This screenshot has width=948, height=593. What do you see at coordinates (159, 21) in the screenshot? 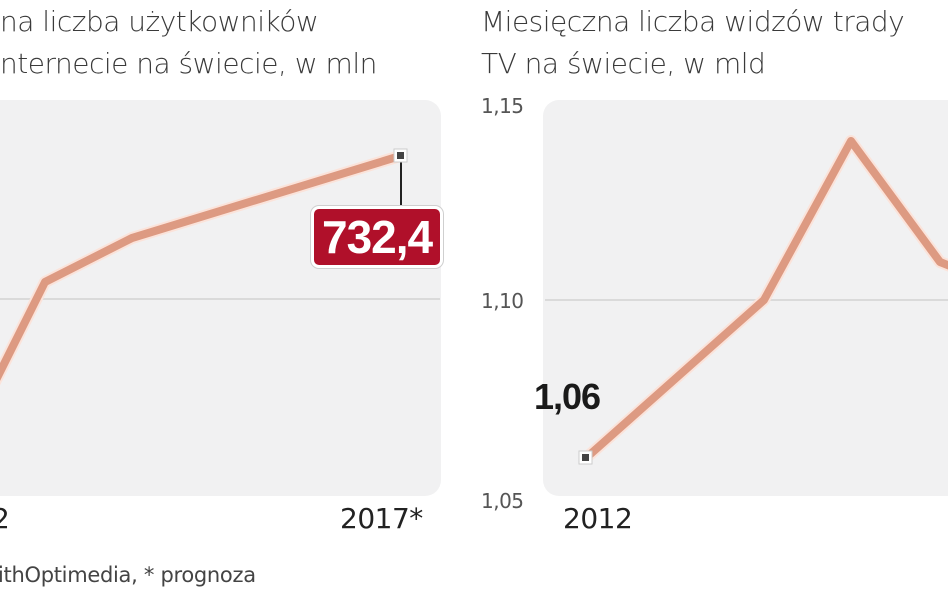
I see `left-chart-title-line1: na liczba użytkowników` at bounding box center [159, 21].